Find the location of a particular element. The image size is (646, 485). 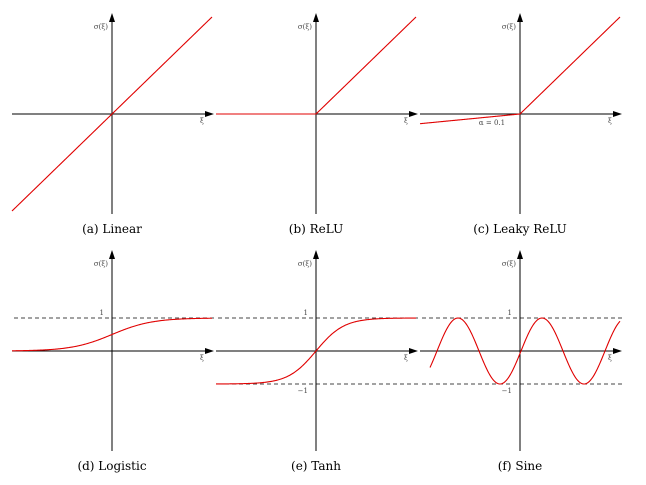

alpha-annotation: α = 0.1 is located at coordinates (492, 123).